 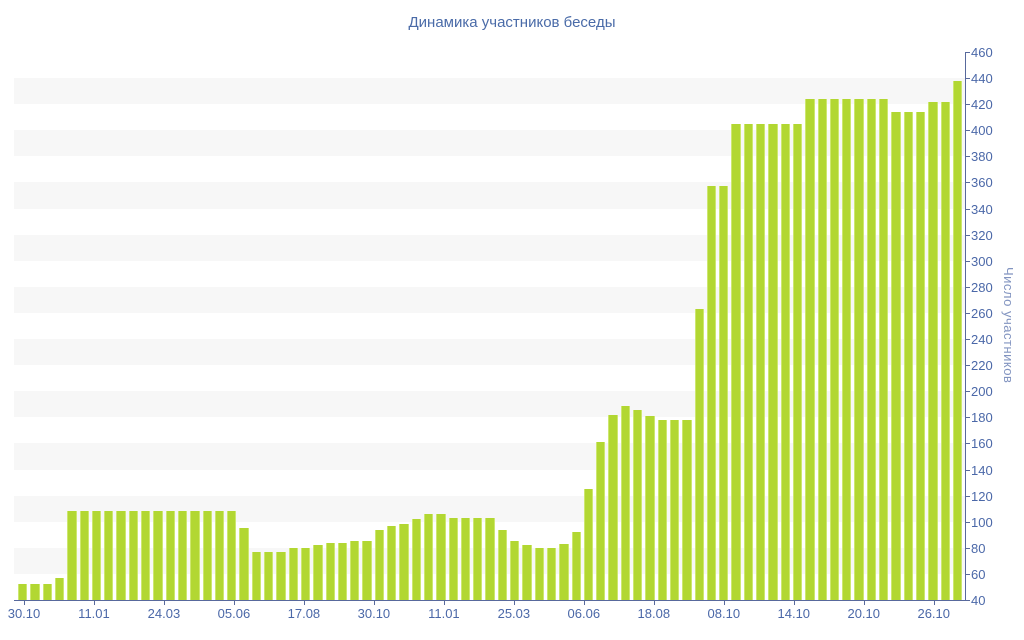 I want to click on y-tick-label: 440, so click(x=982, y=79).